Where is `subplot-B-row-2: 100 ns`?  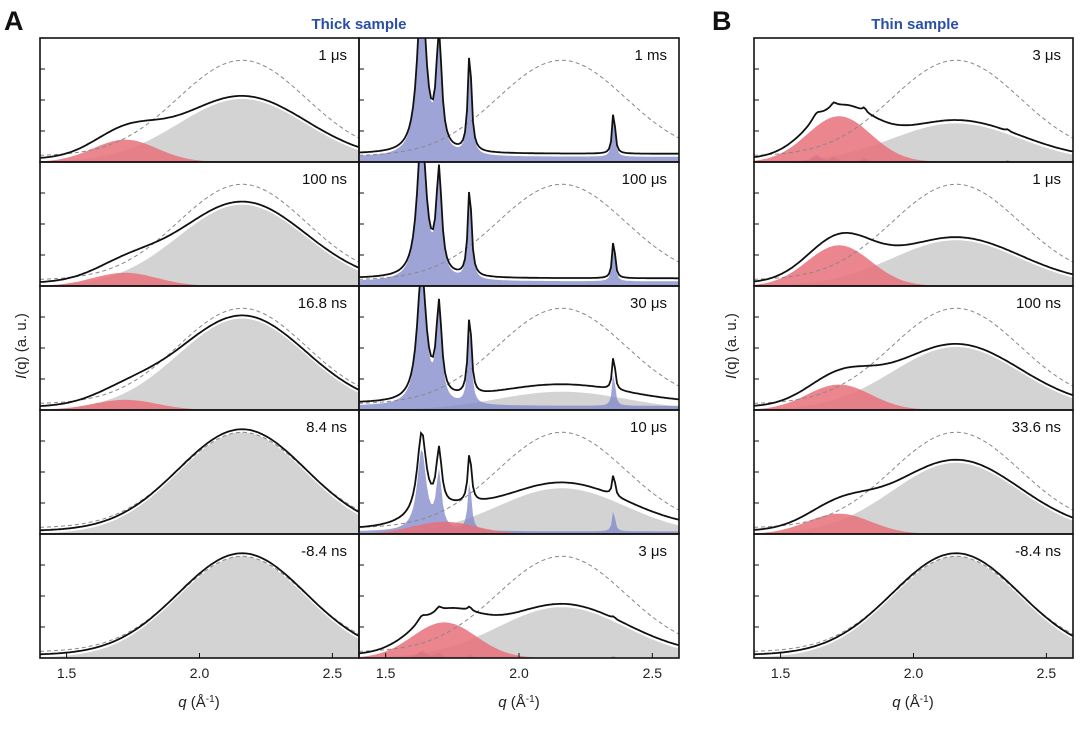 subplot-B-row-2: 100 ns is located at coordinates (913, 348).